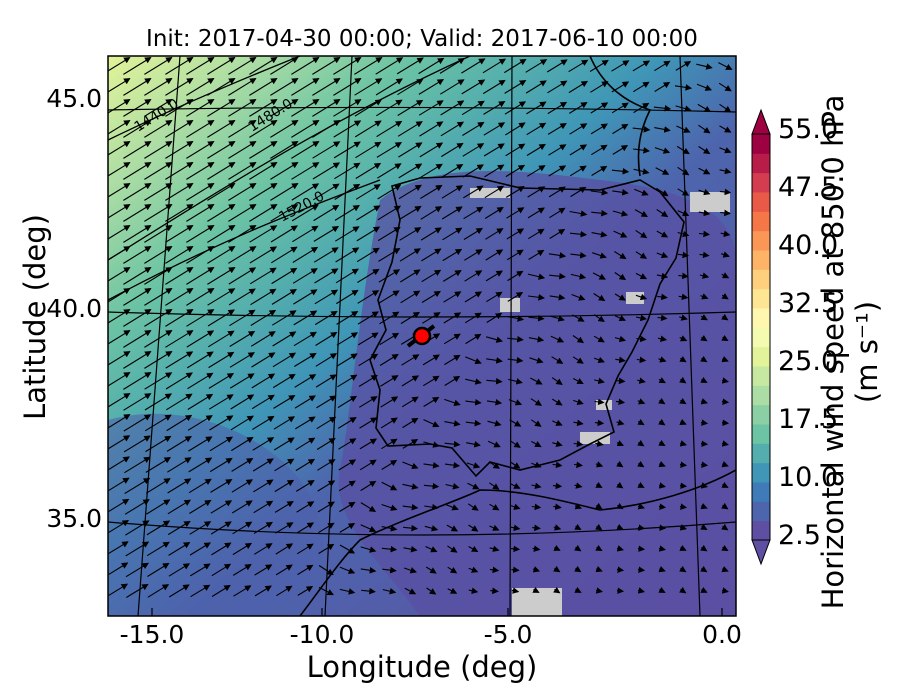 The image size is (900, 700). I want to click on x-tick-label: -5.0, so click(508, 634).